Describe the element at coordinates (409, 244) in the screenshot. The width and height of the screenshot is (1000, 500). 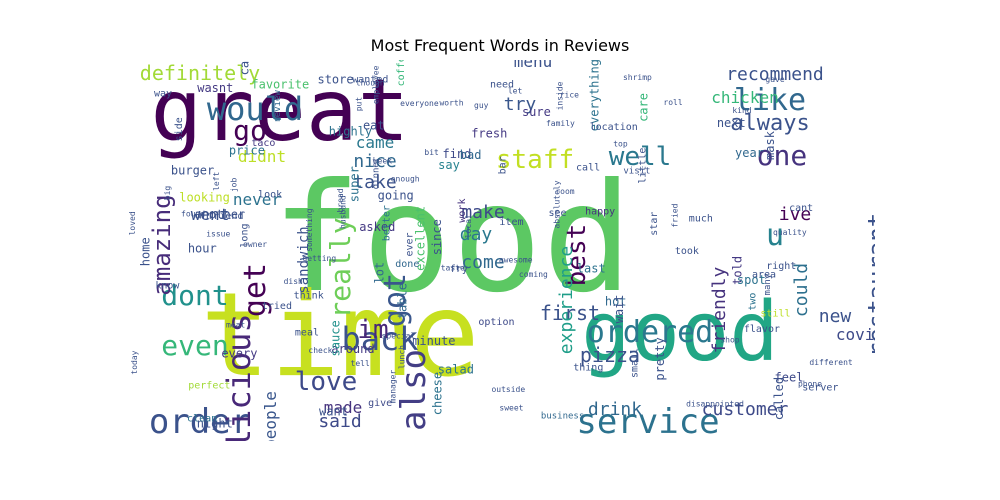
I see `word-ever: ever` at that location.